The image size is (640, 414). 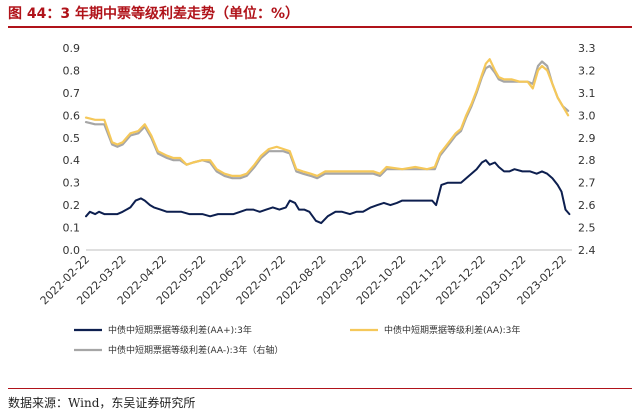 I want to click on legend-label: 中债中短期票据等级利差(AA):3年, so click(x=452, y=330).